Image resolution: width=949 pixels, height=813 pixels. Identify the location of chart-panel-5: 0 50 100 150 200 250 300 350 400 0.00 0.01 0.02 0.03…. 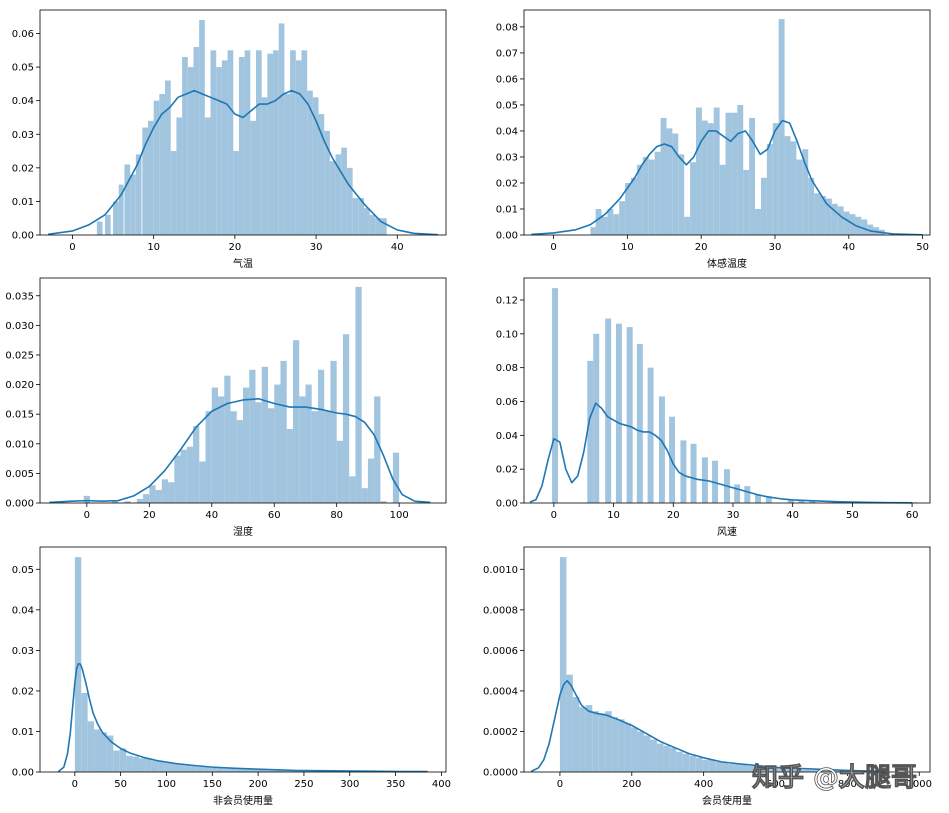
(231, 676).